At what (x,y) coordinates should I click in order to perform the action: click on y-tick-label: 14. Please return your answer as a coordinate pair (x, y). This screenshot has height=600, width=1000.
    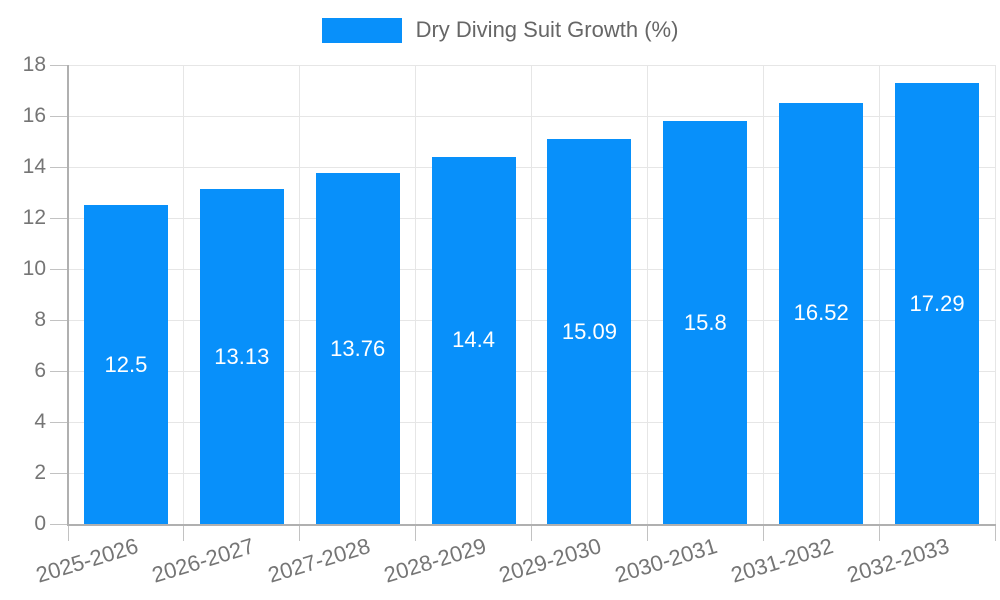
    Looking at the image, I should click on (34, 166).